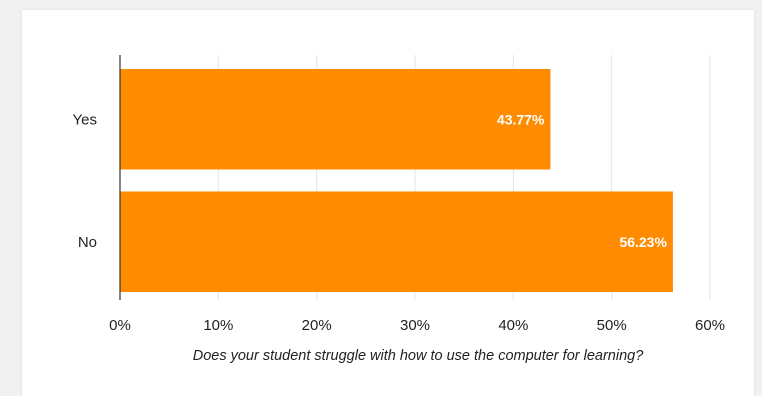  What do you see at coordinates (120, 325) in the screenshot?
I see `x-tick-label: 0%` at bounding box center [120, 325].